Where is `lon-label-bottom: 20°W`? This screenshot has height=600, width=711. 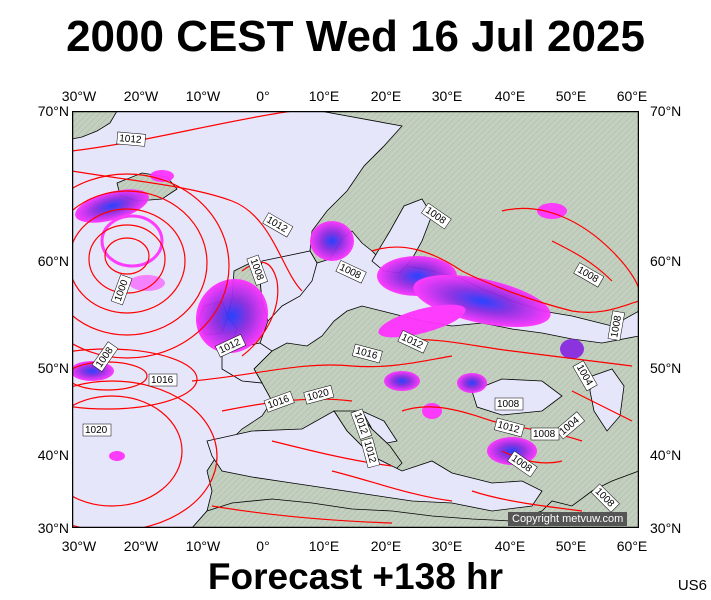 lon-label-bottom: 20°W is located at coordinates (141, 546).